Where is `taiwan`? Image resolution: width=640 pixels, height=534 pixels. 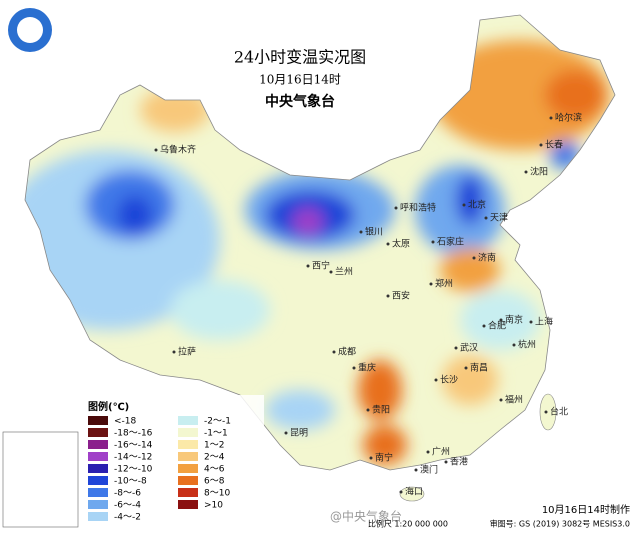
taiwan is located at coordinates (548, 412).